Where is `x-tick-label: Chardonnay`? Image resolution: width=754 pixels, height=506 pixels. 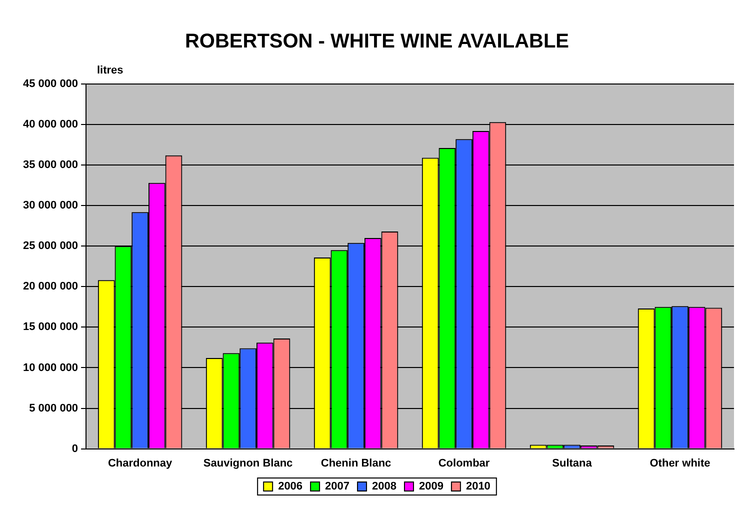 x-tick-label: Chardonnay is located at coordinates (141, 463).